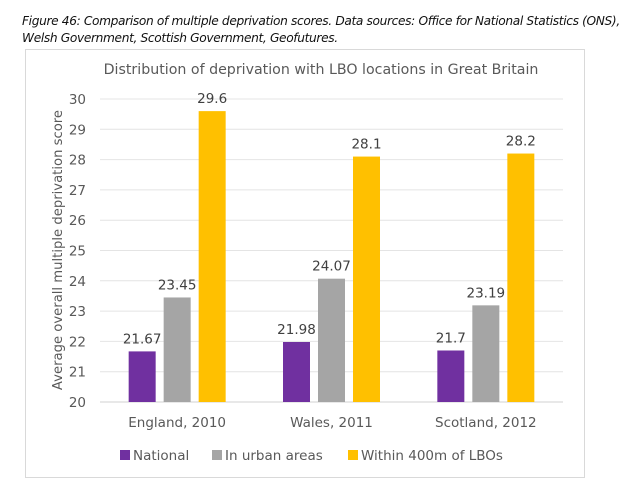  I want to click on y-tick-label: 20, so click(77, 403).